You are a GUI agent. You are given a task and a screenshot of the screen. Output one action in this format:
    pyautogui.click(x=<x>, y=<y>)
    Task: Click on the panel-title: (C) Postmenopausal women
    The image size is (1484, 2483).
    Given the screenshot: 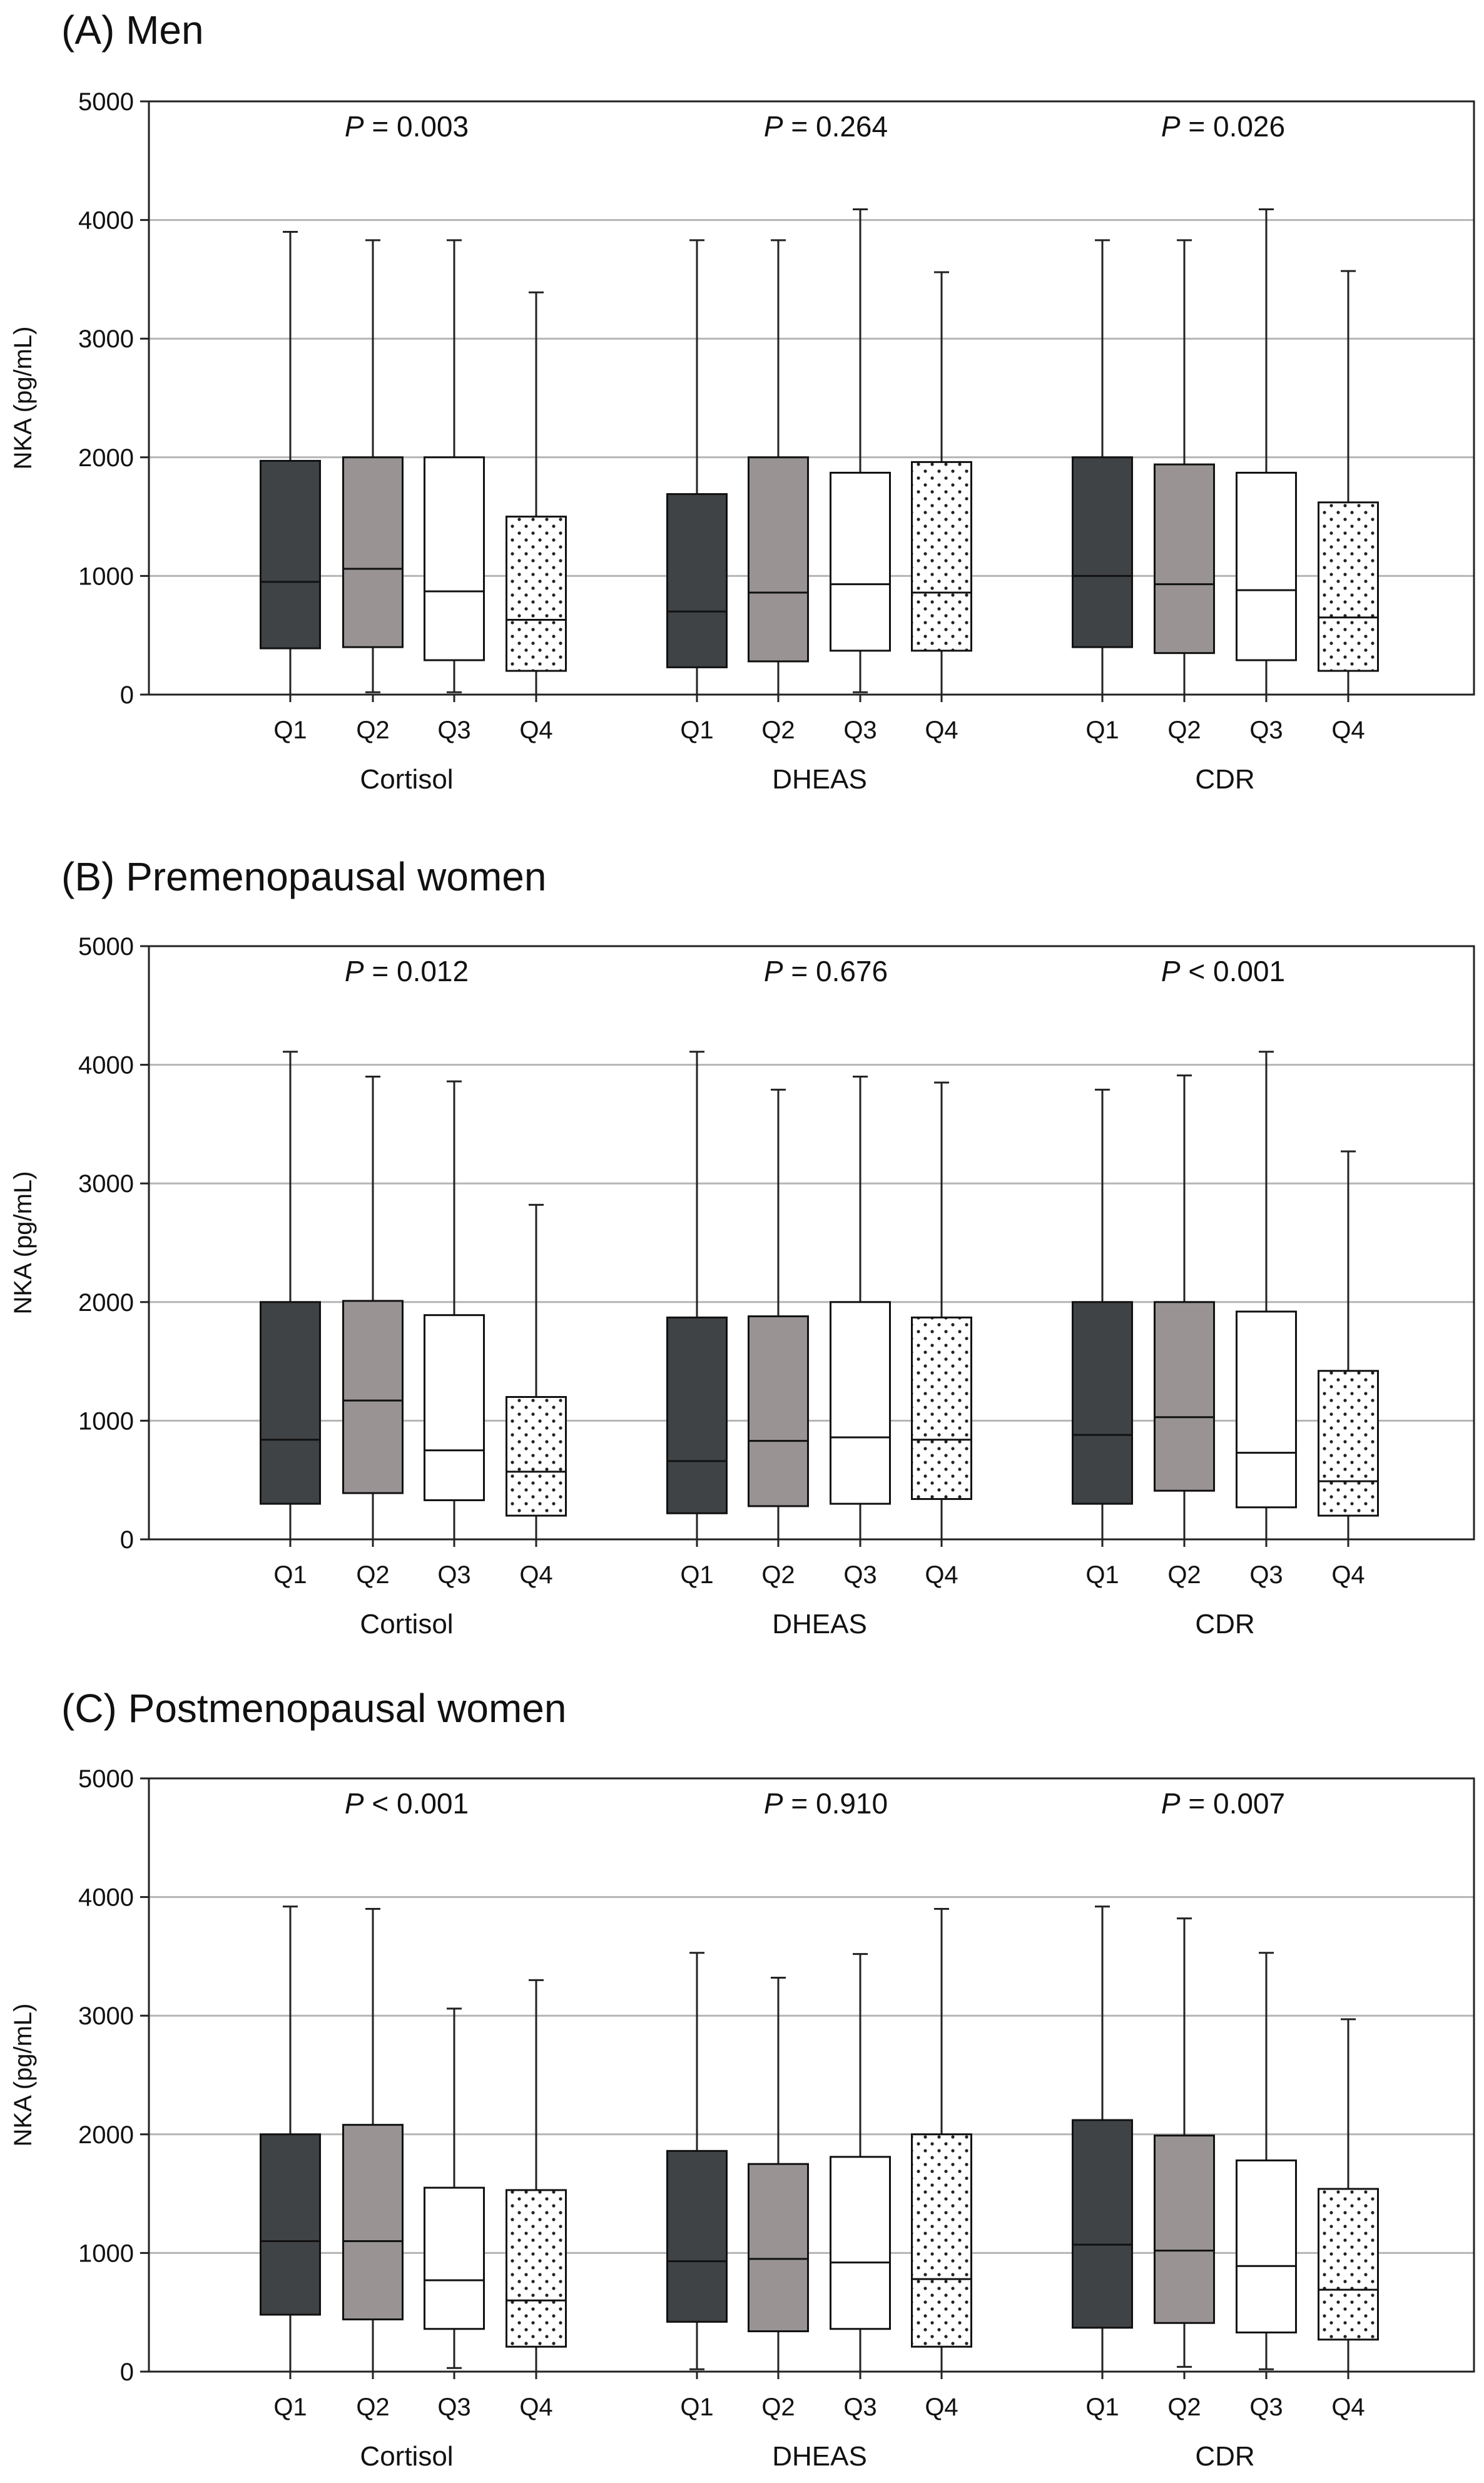 What is the action you would take?
    pyautogui.click(x=313, y=1708)
    